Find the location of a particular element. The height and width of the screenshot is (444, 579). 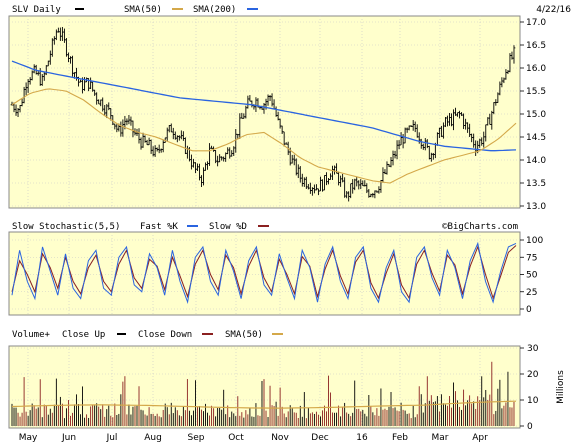

month-label: Oct is located at coordinates (236, 438).